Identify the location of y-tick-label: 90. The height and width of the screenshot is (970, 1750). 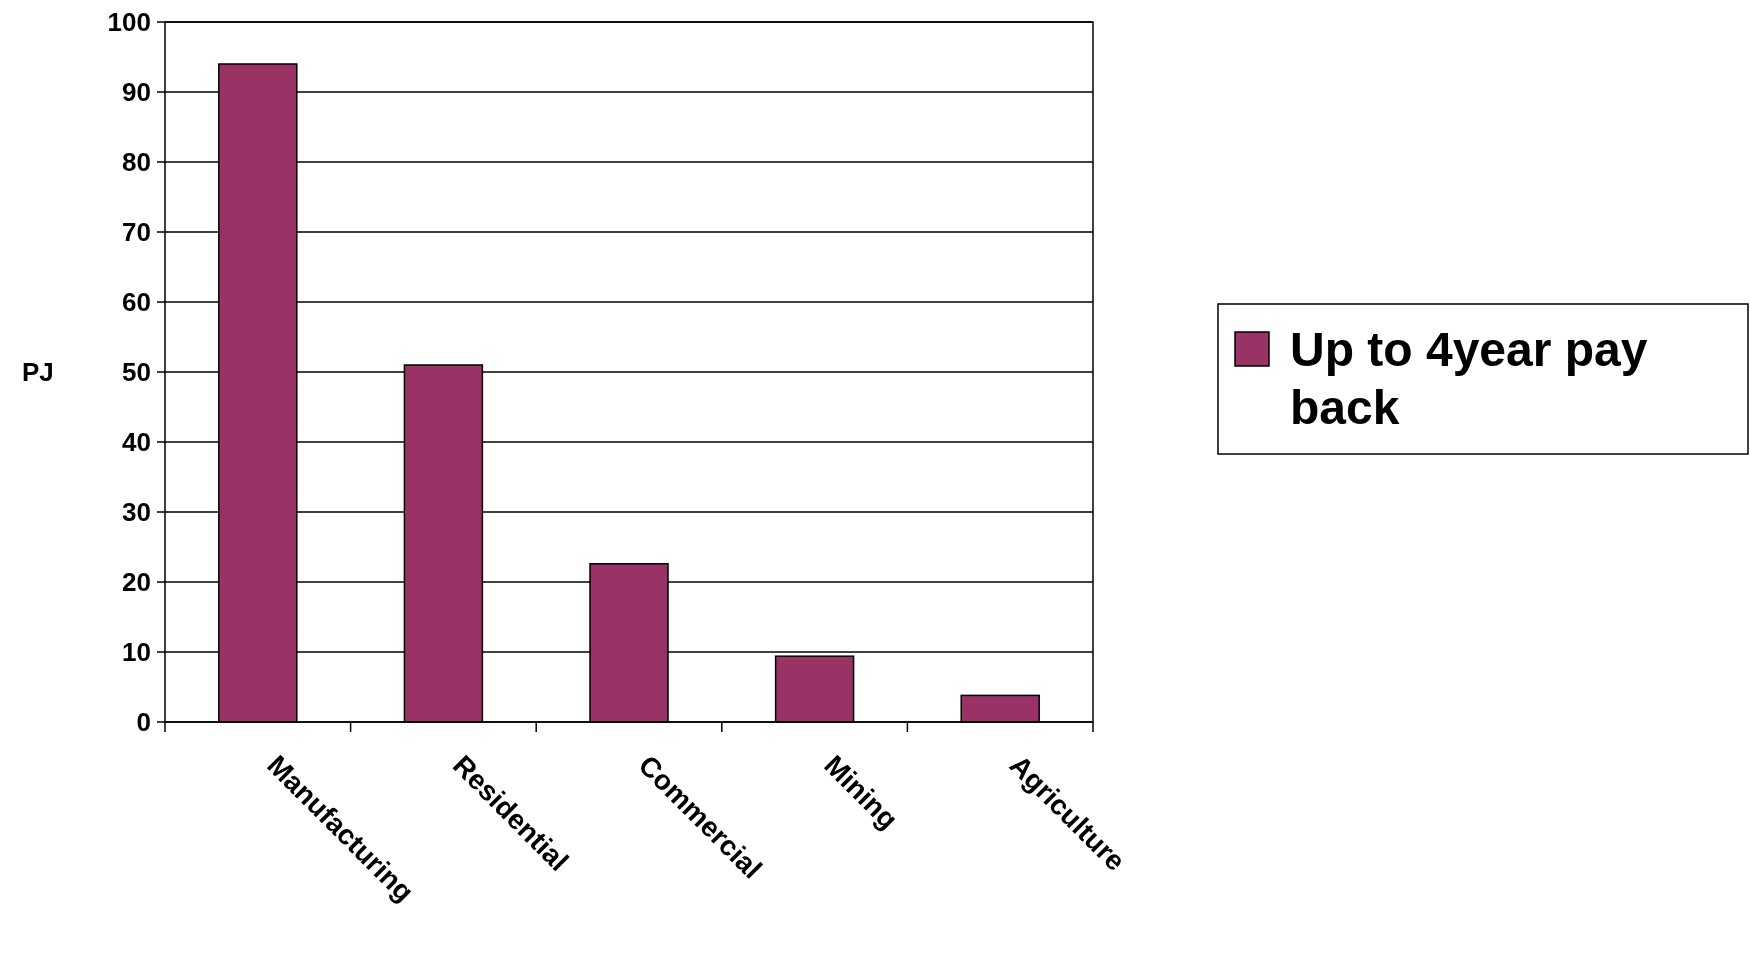
(136, 92).